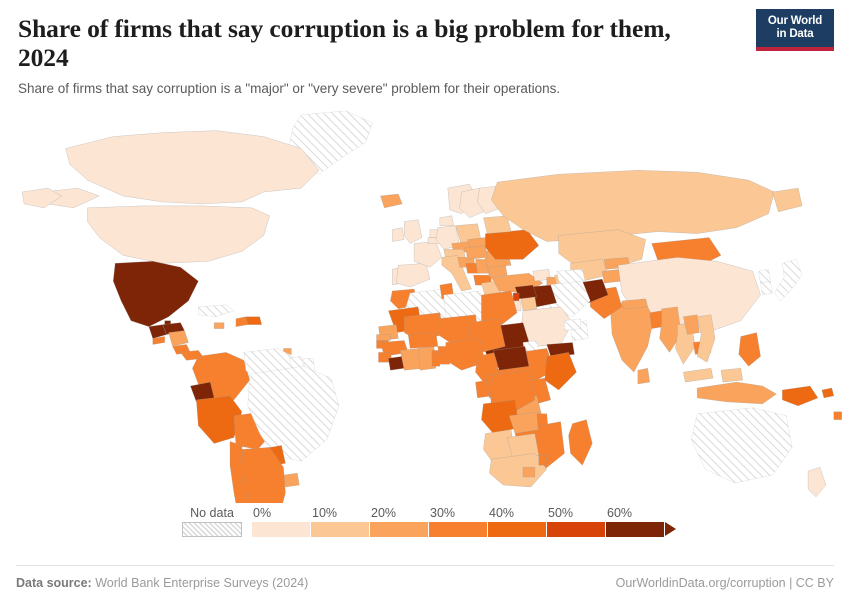 The image size is (850, 600). I want to click on legend-tick-6: 60%, so click(620, 513).